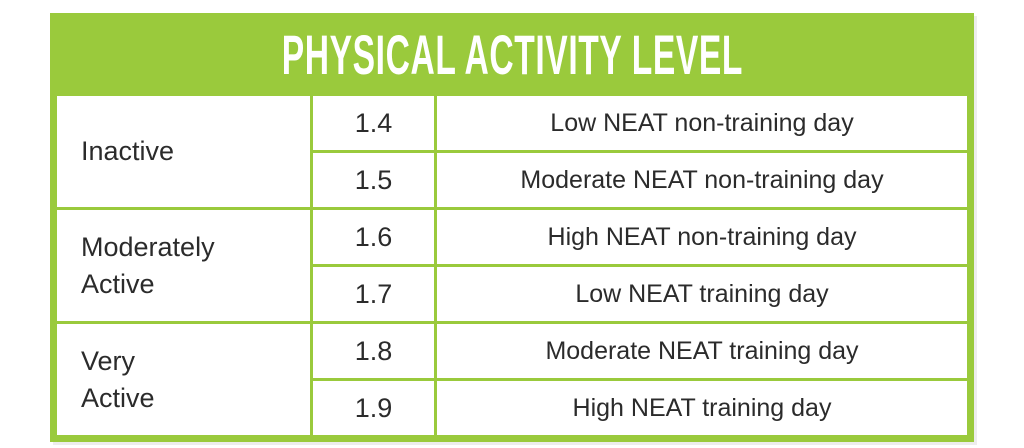 The width and height of the screenshot is (1024, 448). Describe the element at coordinates (702, 237) in the screenshot. I see `description-cell: High NEAT non-training day` at that location.